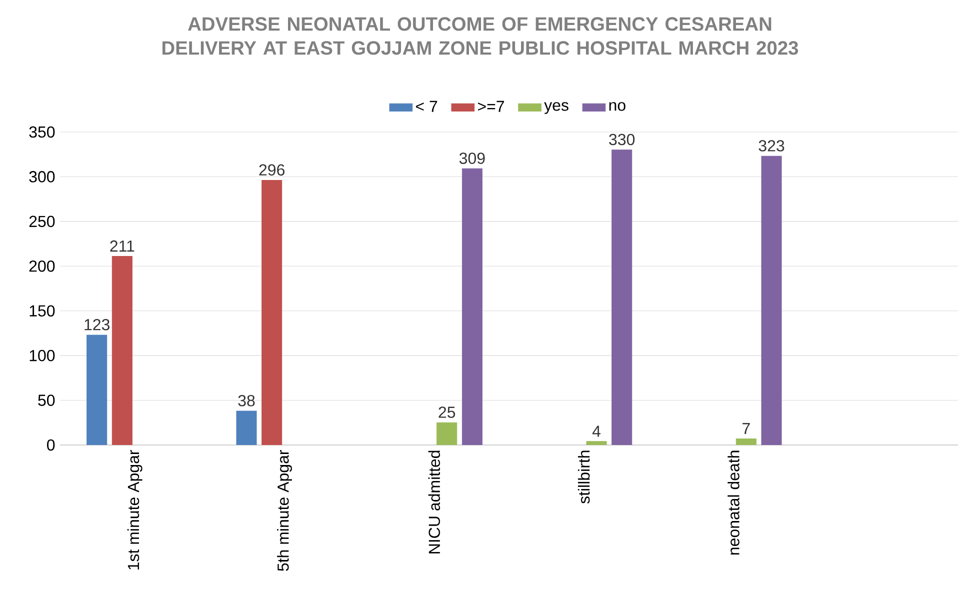  I want to click on x-tick-label: NICU admitted, so click(434, 502).